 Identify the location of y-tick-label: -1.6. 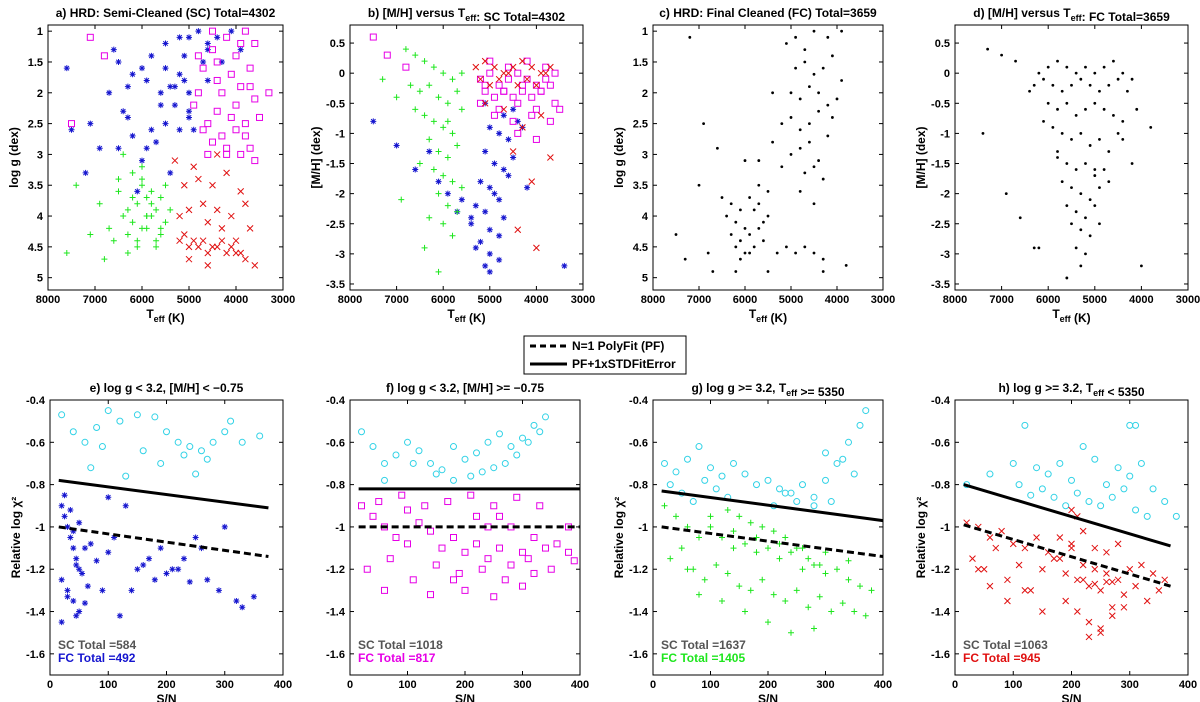
(638, 655).